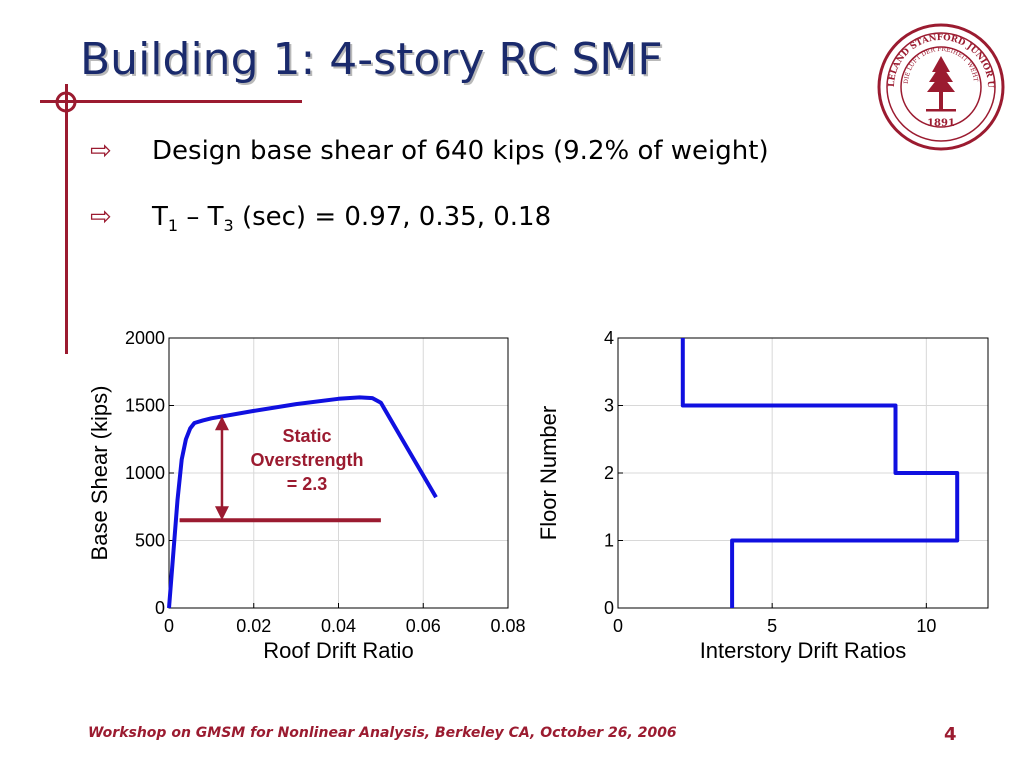 The image size is (1024, 768). I want to click on arrow-head-down, so click(221, 513).